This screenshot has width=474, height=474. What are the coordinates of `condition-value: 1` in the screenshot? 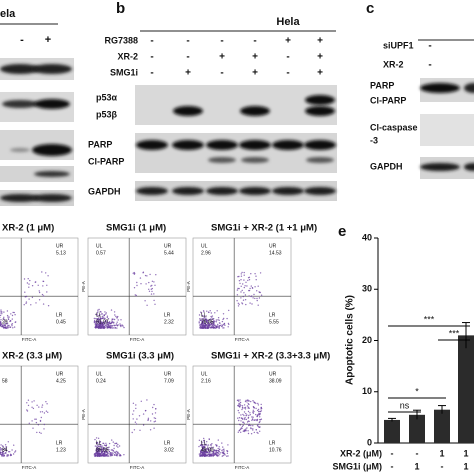 It's located at (416, 466).